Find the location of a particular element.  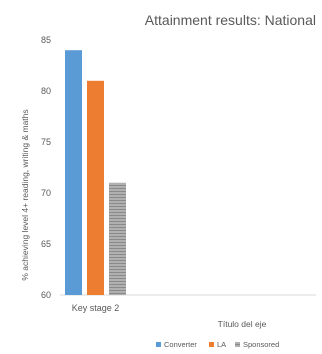

bars-group is located at coordinates (95, 173).